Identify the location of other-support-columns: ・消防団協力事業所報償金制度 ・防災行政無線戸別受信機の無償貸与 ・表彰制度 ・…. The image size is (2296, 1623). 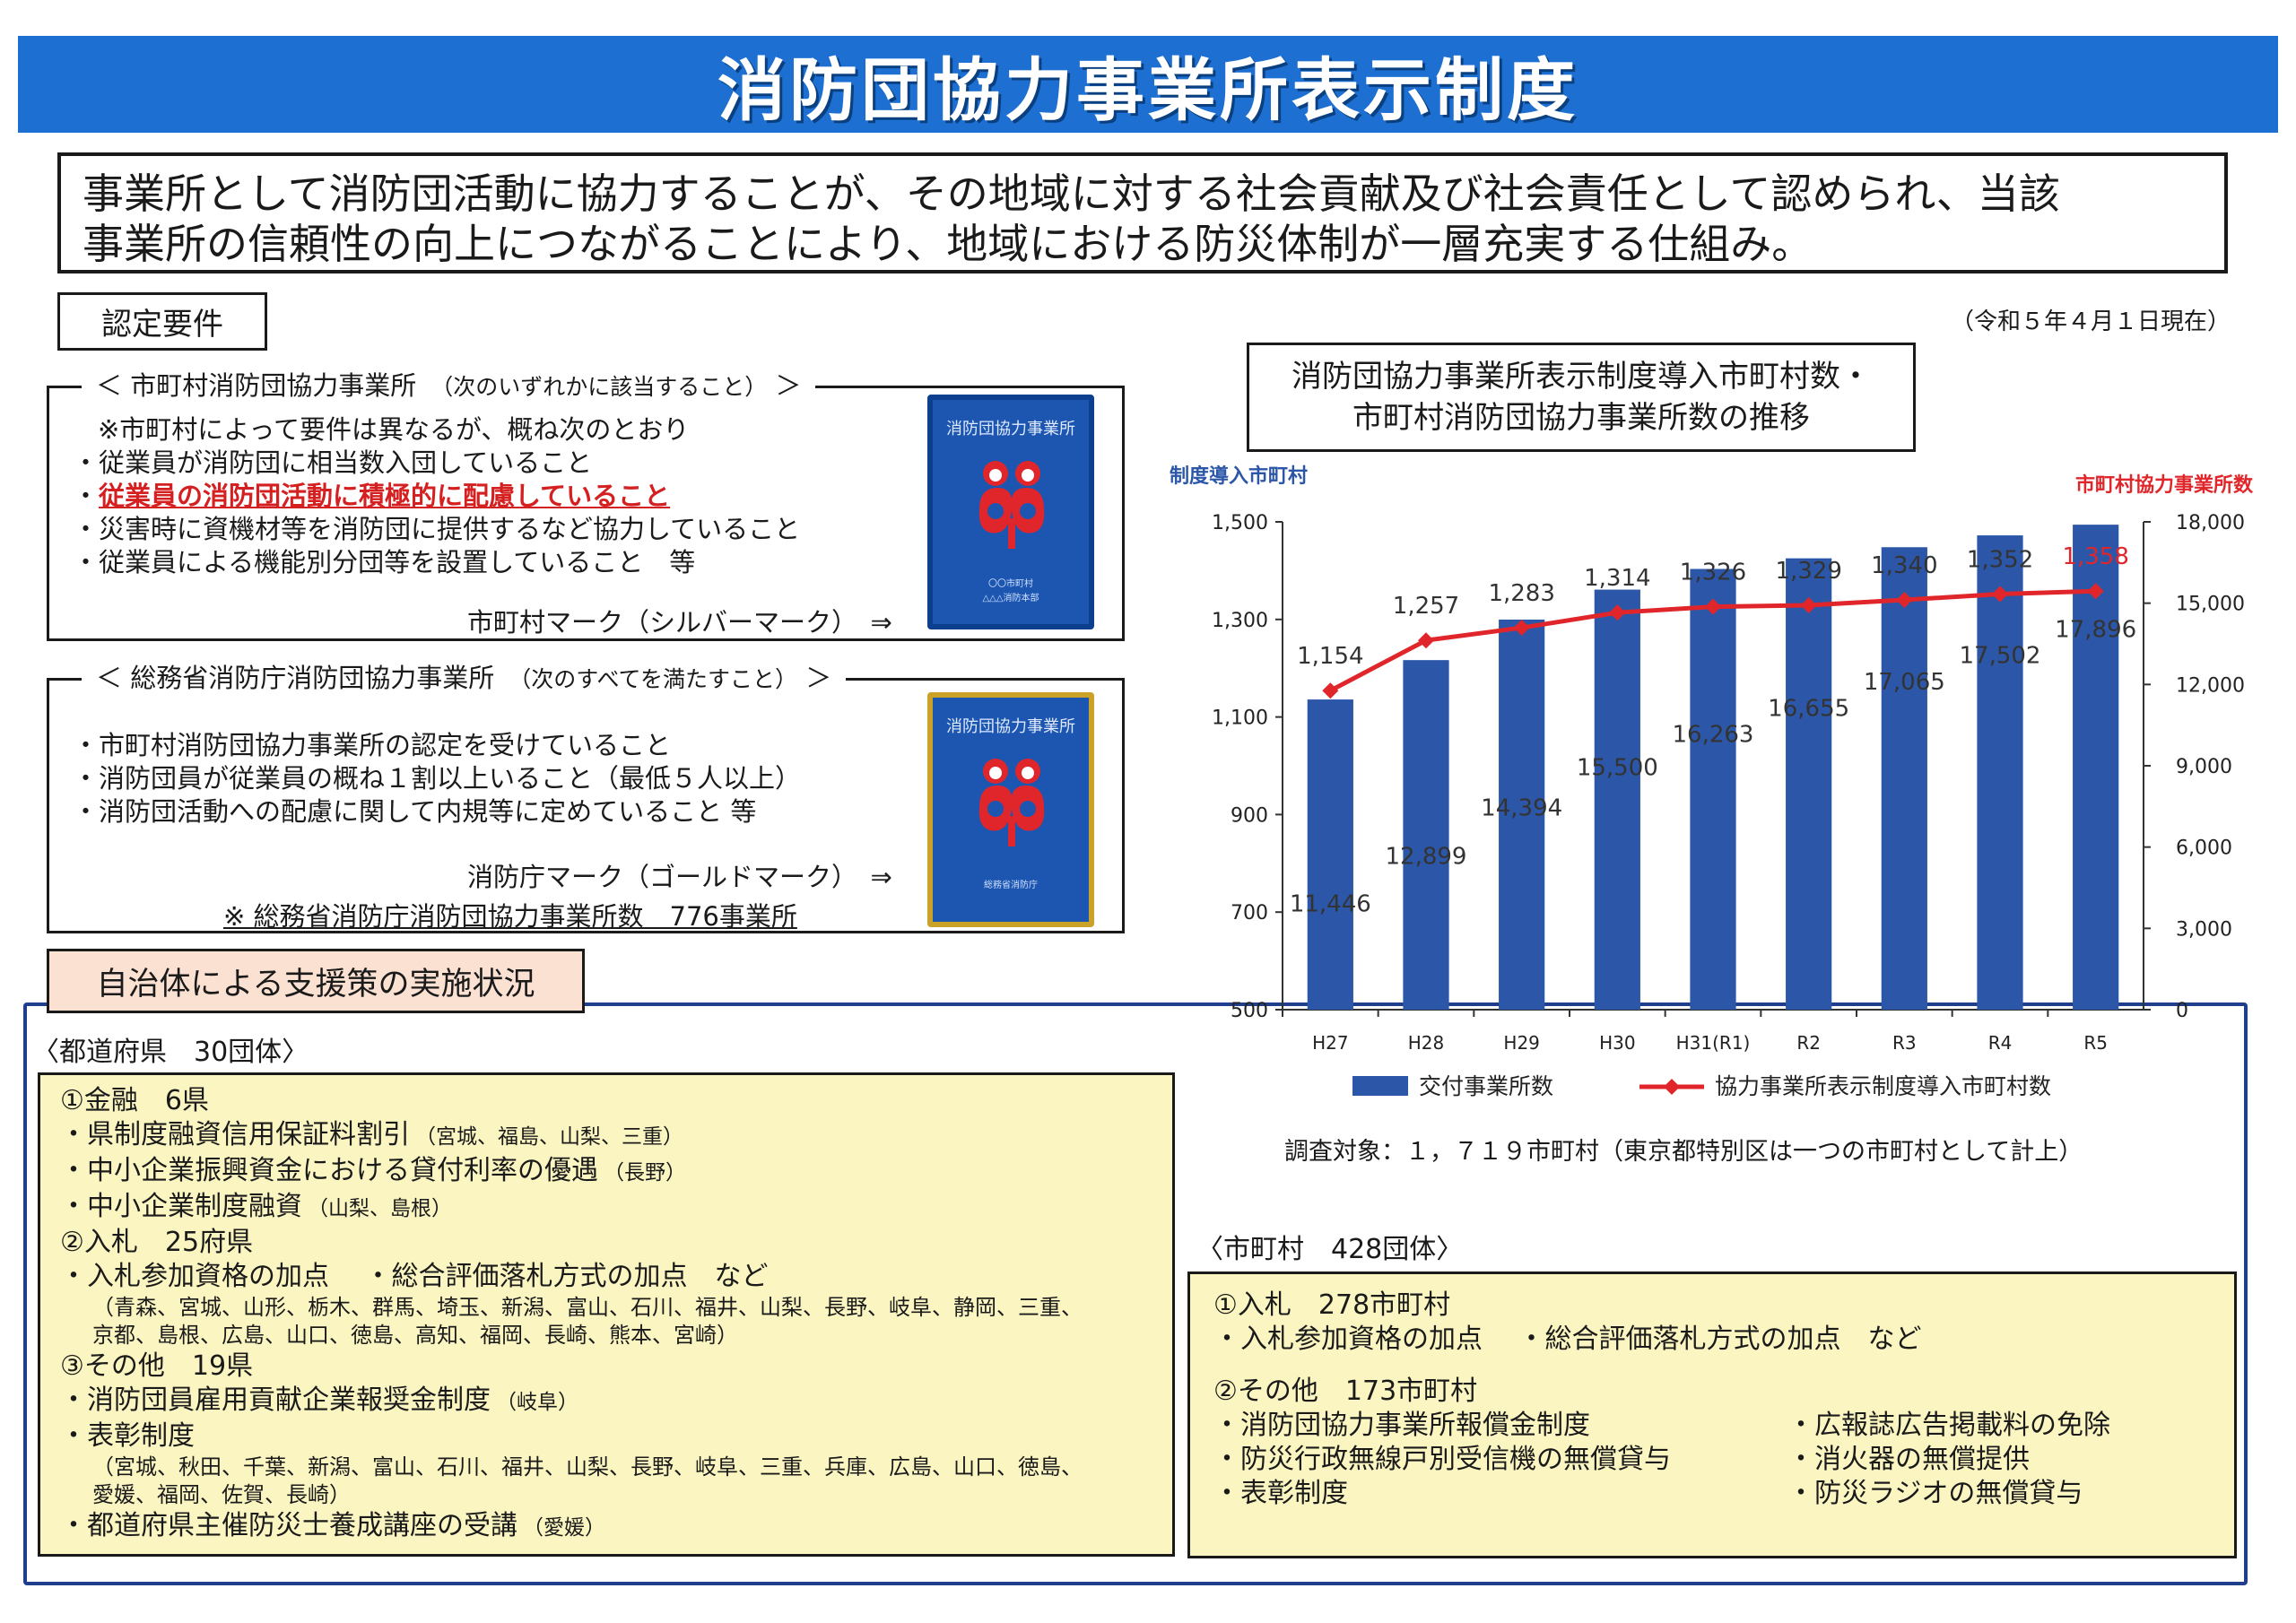
(1715, 1460).